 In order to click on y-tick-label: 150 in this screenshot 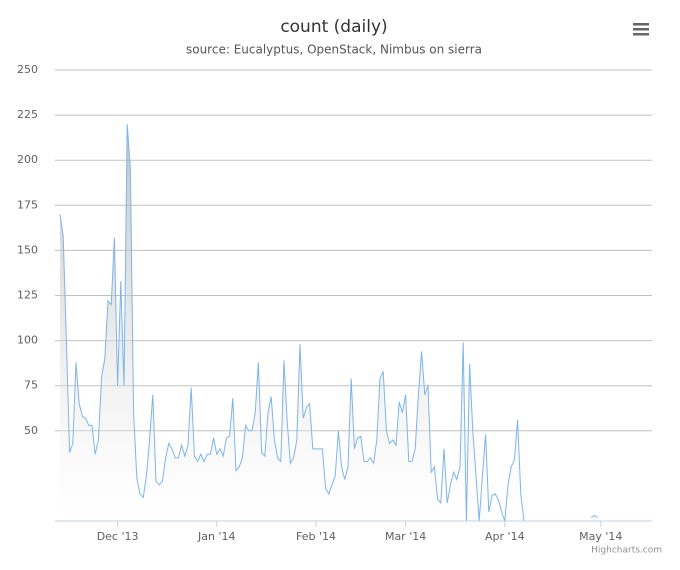, I will do `click(27, 249)`.